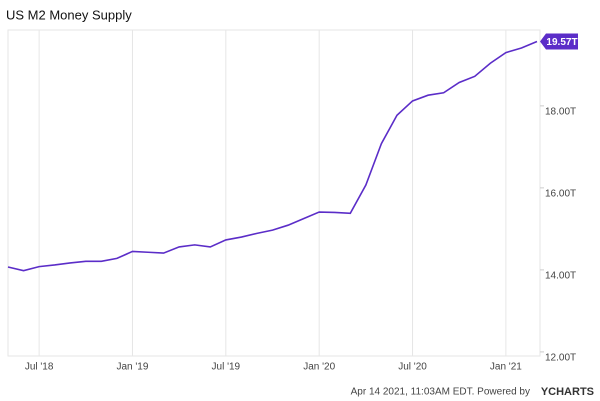 This screenshot has width=600, height=401. I want to click on y-tick-label: 12.00T, so click(560, 358).